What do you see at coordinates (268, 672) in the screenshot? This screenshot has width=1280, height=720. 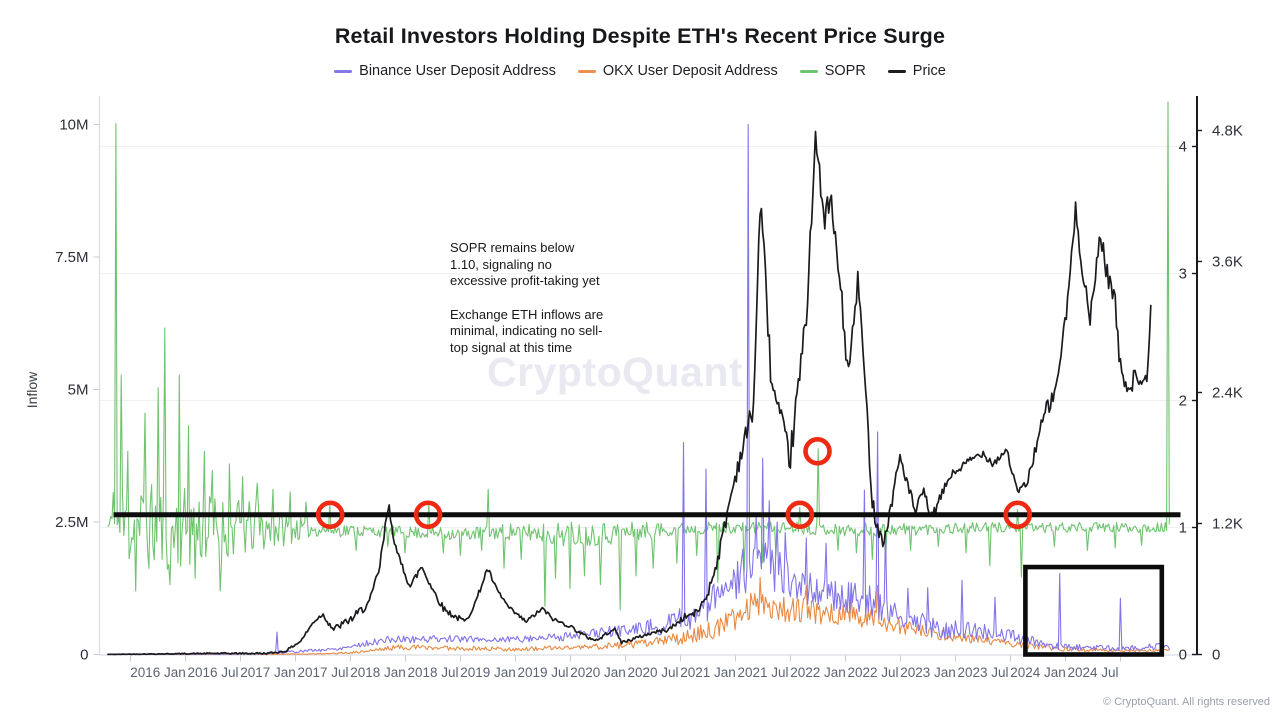 I see `x-tick-label: 2017 Jan` at bounding box center [268, 672].